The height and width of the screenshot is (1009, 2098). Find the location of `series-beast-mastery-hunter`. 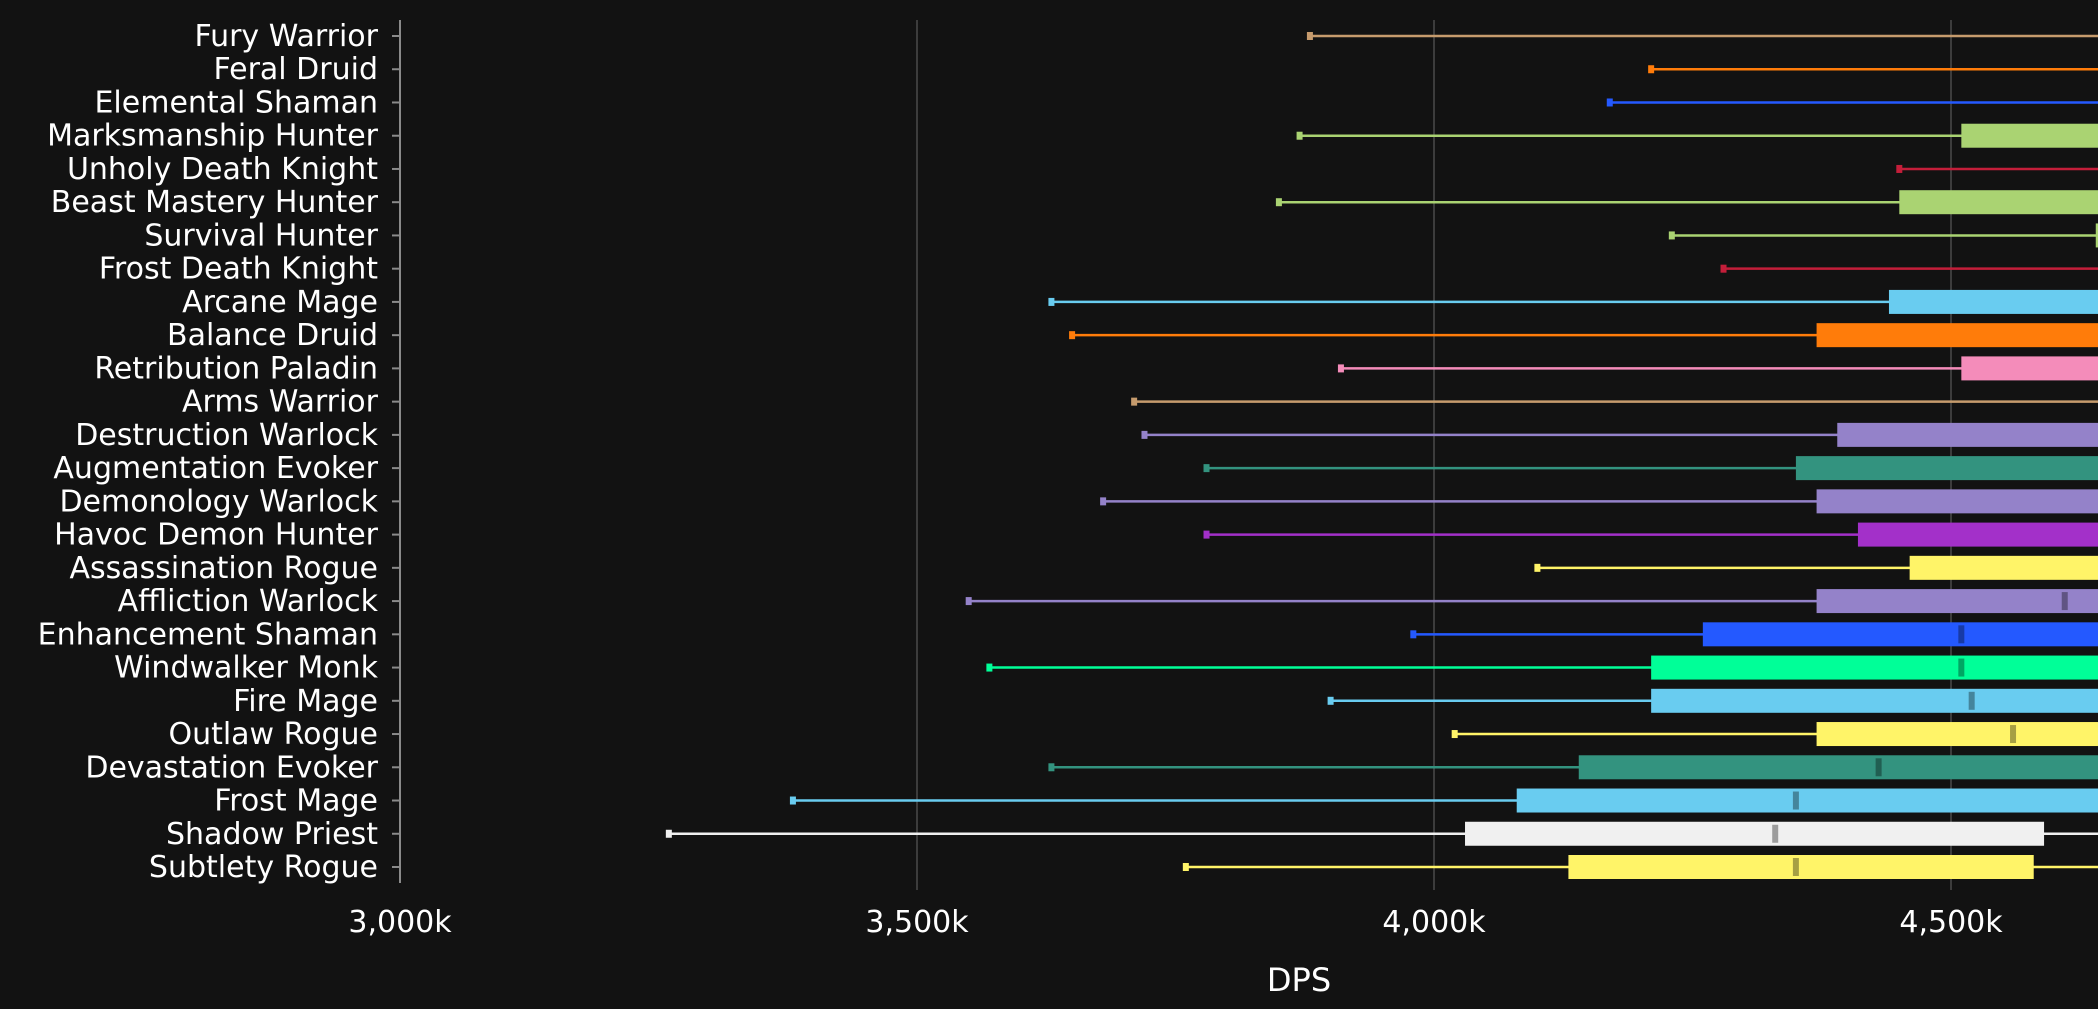

series-beast-mastery-hunter is located at coordinates (1686, 202).